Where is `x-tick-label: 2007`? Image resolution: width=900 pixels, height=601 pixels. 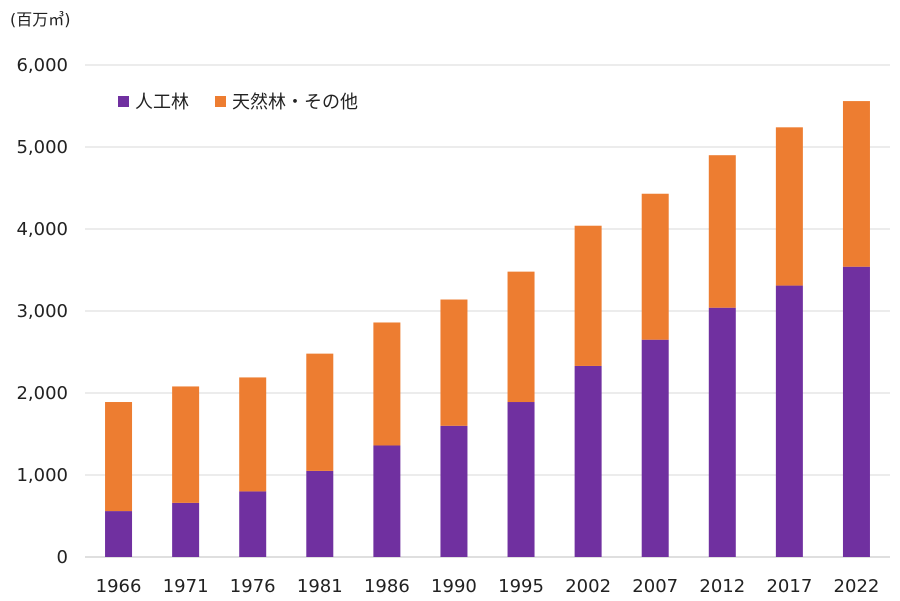 x-tick-label: 2007 is located at coordinates (655, 586).